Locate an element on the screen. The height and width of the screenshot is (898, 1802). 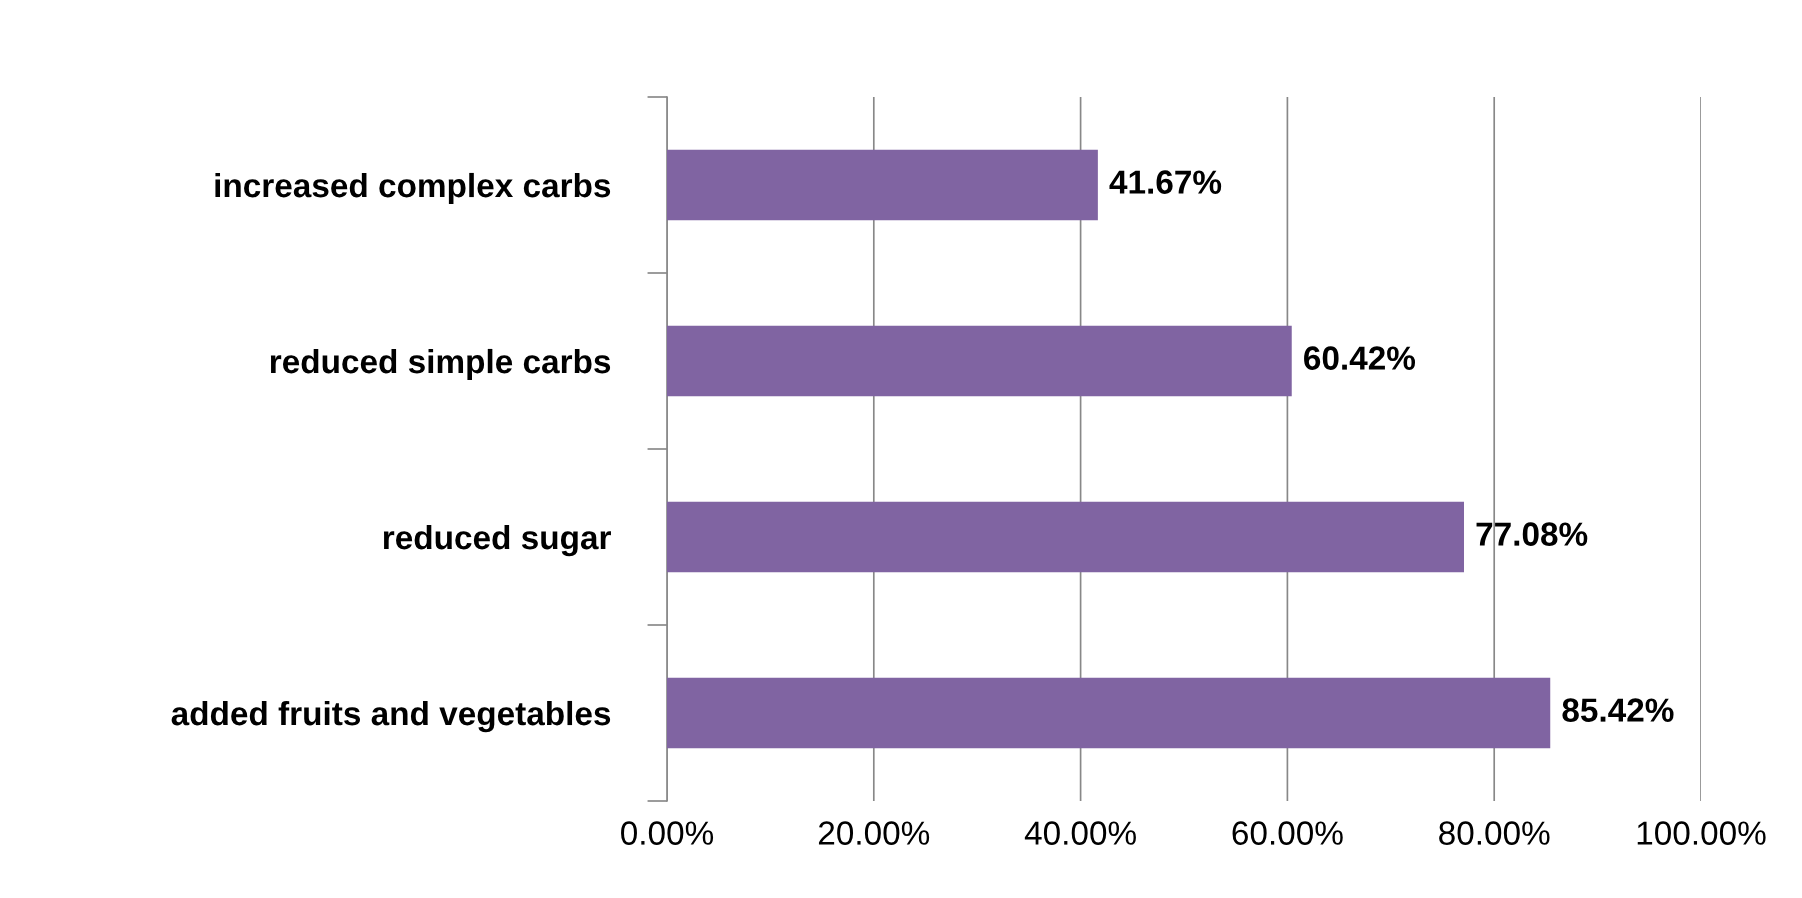
y-tick-label: reduced sugar is located at coordinates (497, 540).